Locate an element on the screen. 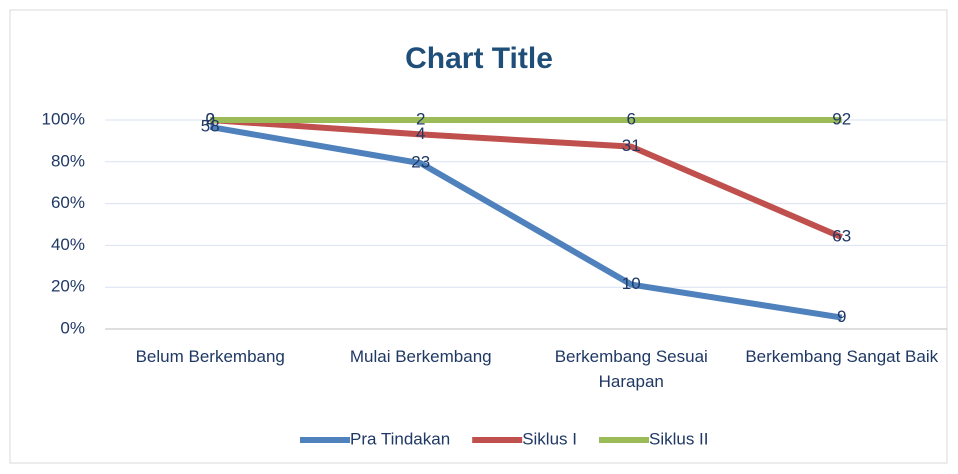 The width and height of the screenshot is (958, 474). data-label: 63 is located at coordinates (841, 236).